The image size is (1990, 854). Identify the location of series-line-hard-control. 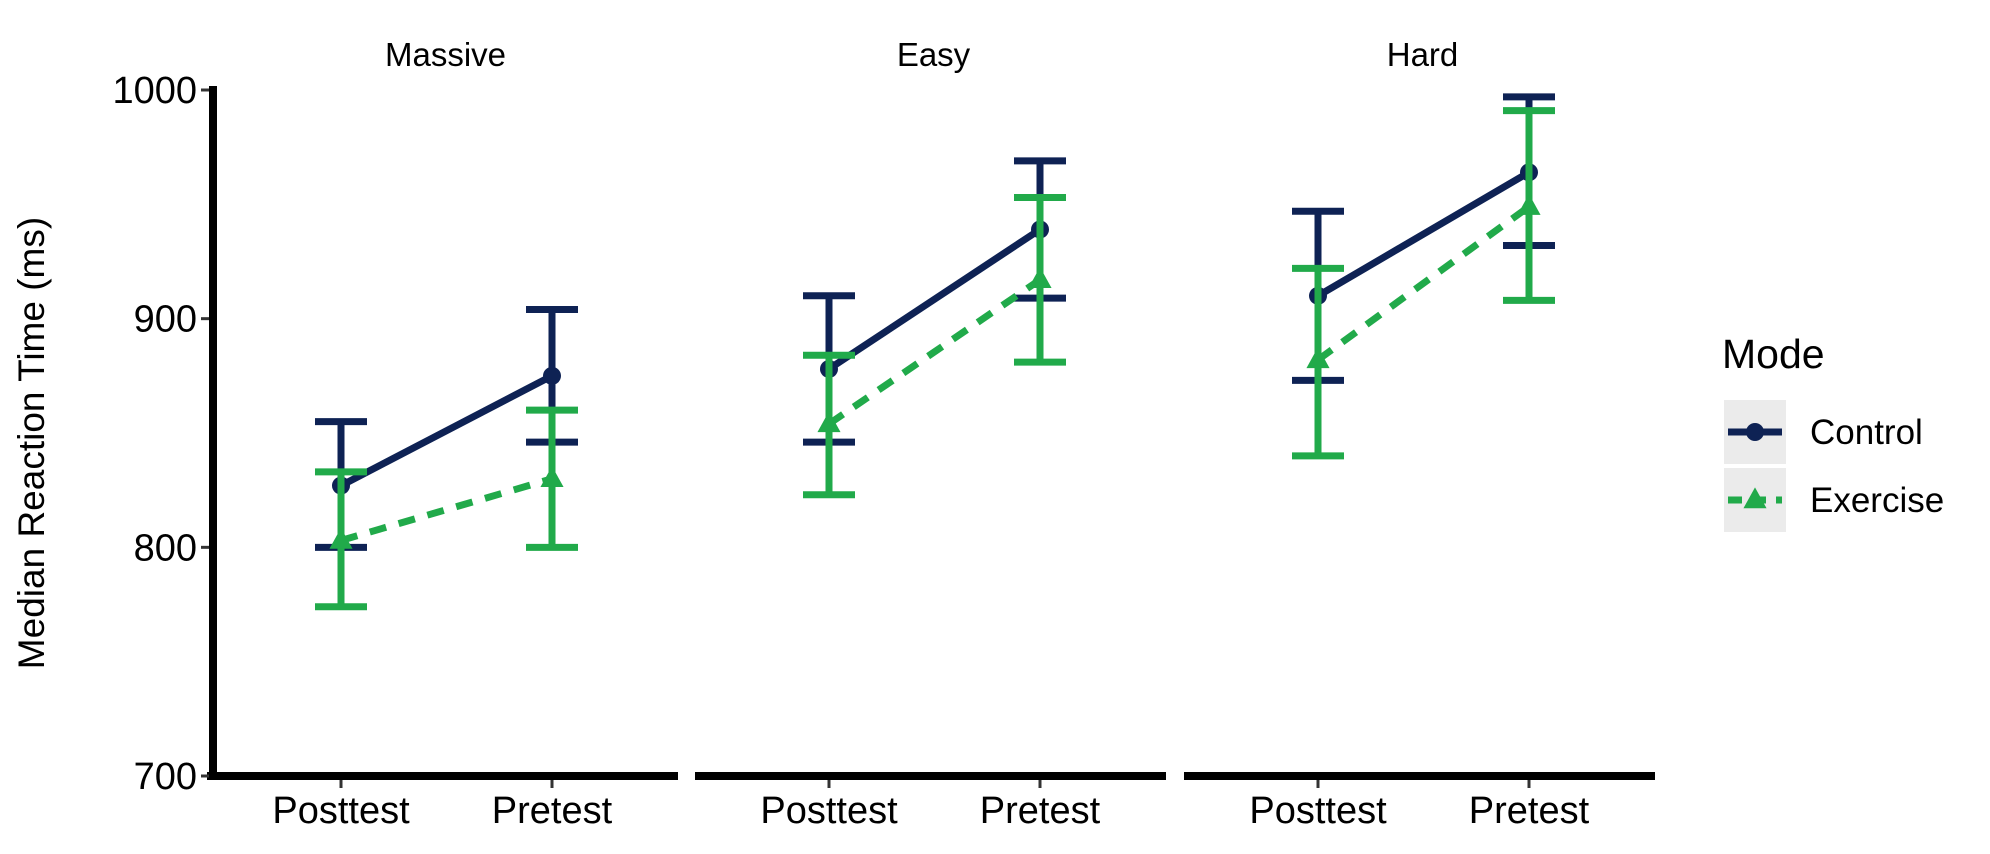
(1423, 234).